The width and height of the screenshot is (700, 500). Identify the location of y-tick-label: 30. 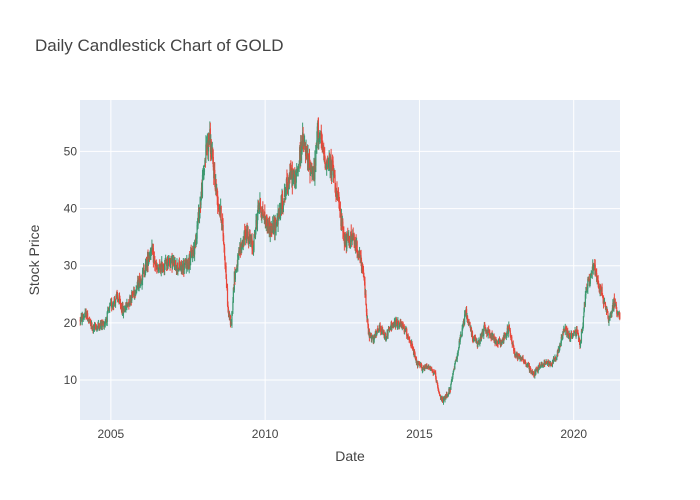
(71, 266).